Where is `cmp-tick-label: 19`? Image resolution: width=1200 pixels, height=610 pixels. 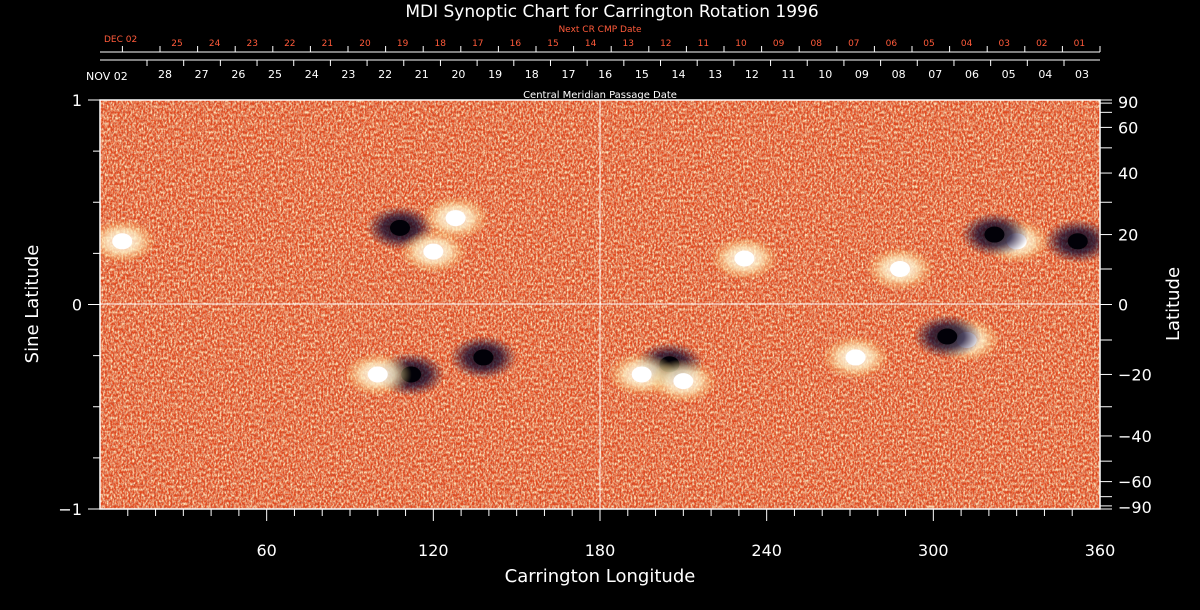
cmp-tick-label: 19 is located at coordinates (495, 74).